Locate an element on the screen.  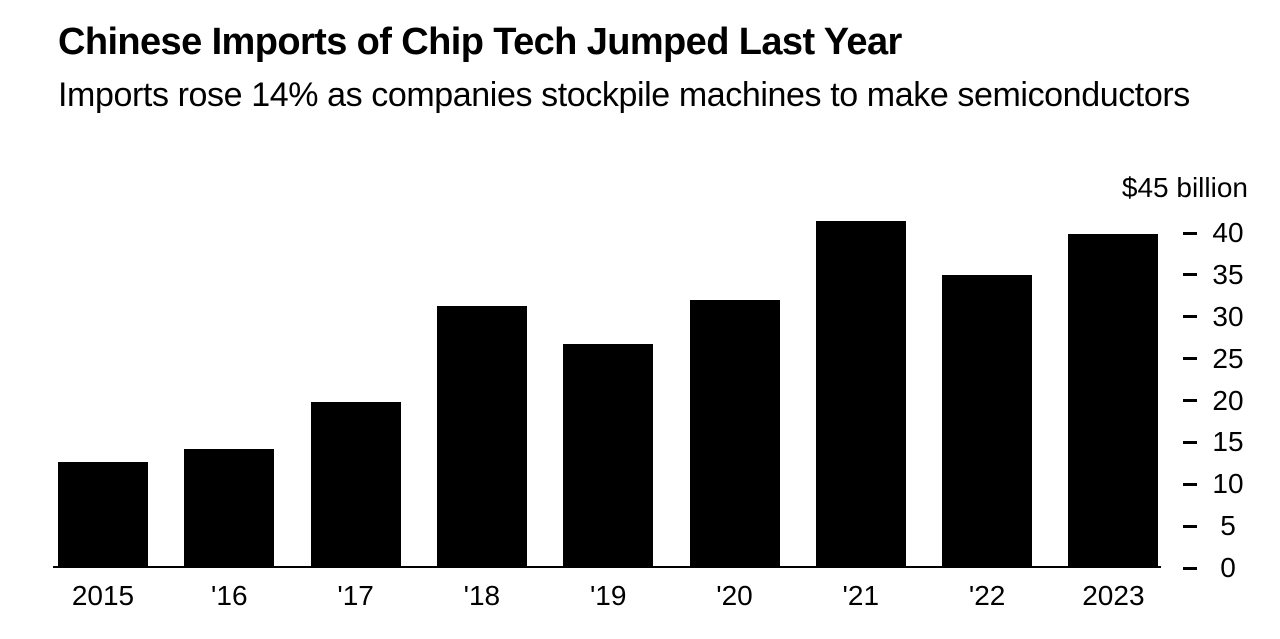
y-tick-label-10: 10 is located at coordinates (1228, 484).